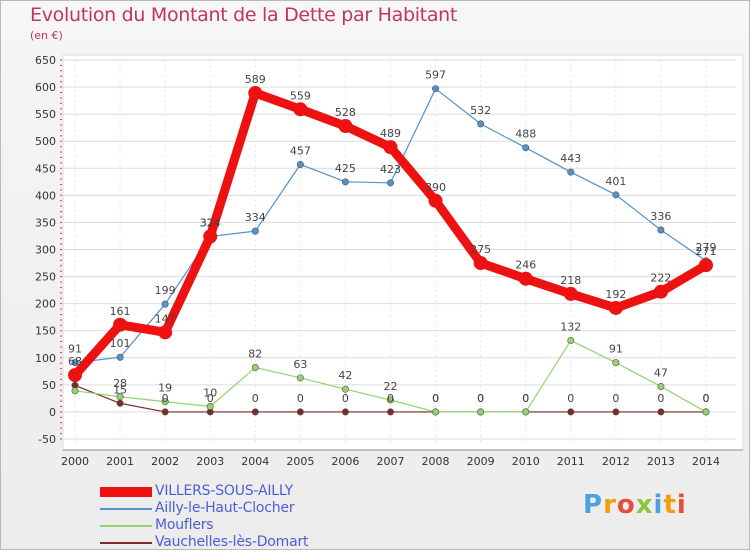 This screenshot has height=552, width=750. I want to click on data-label: 457, so click(300, 150).